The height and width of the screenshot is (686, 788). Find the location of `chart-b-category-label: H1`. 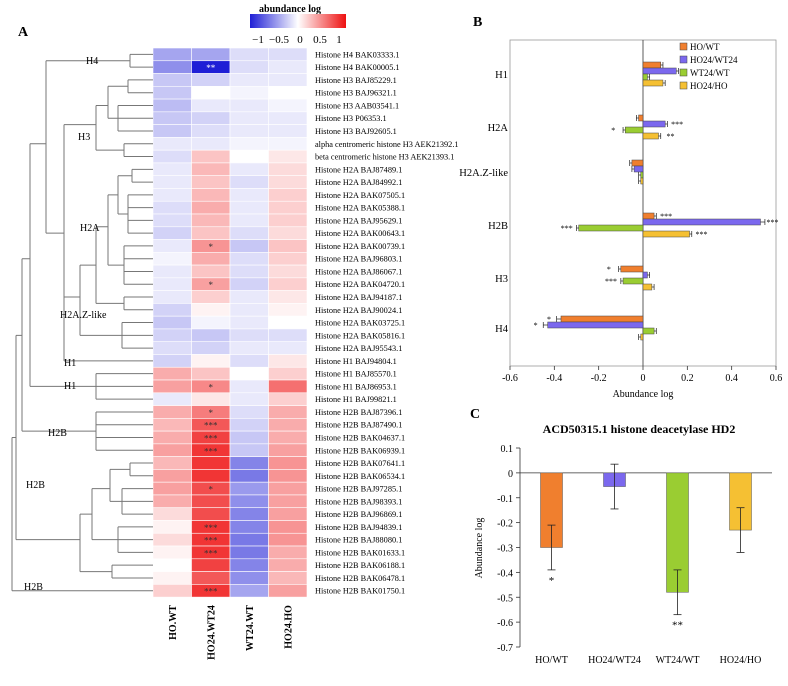

chart-b-category-label: H1 is located at coordinates (501, 75).